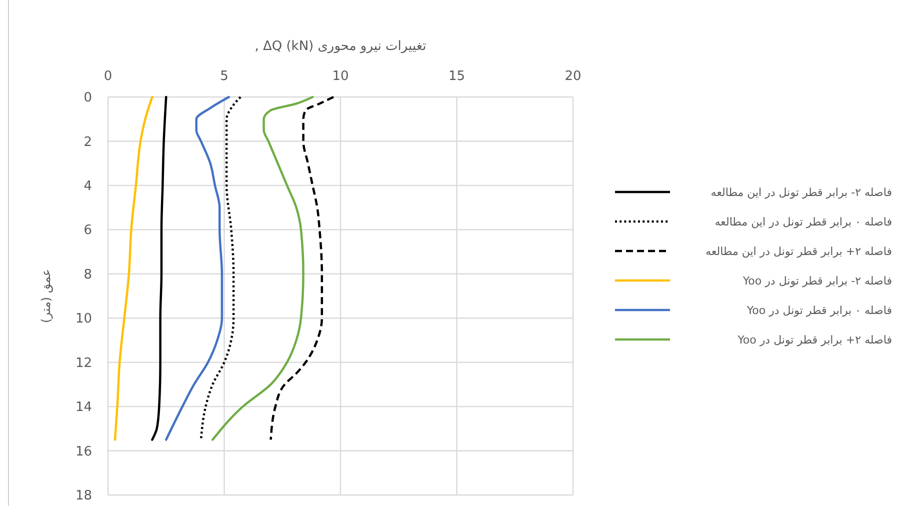 The image size is (900, 506). I want to click on y-tick-label: 18, so click(83, 496).